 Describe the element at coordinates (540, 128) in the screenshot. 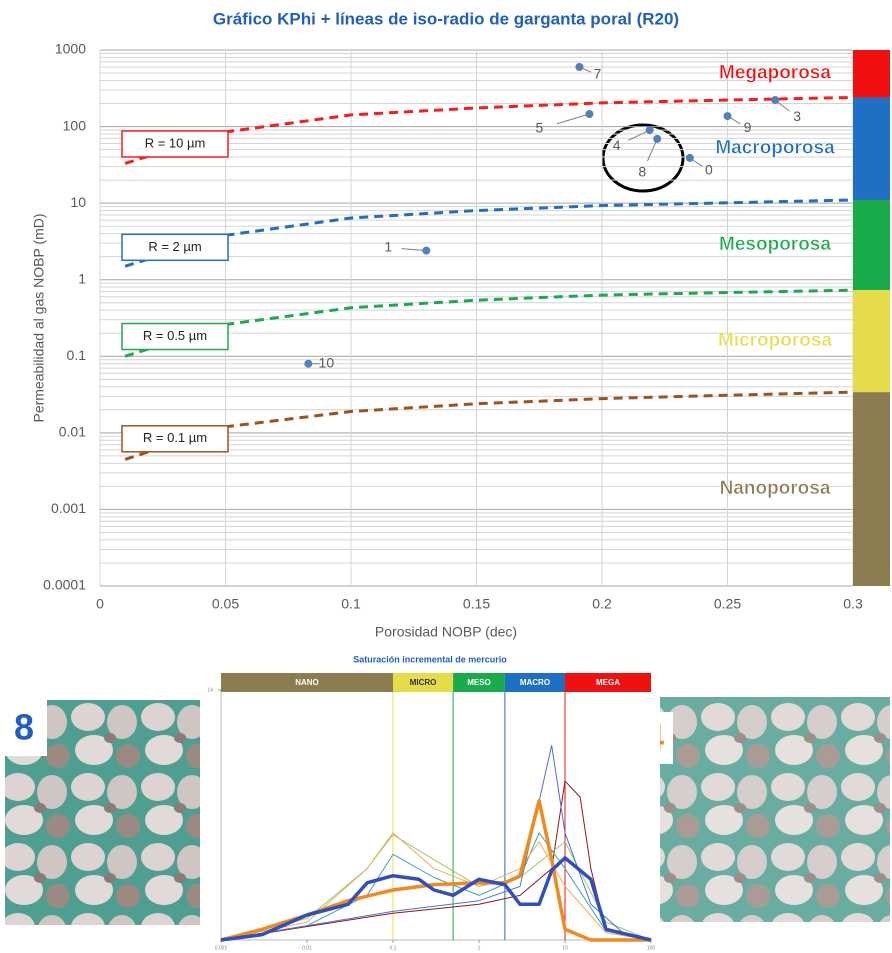

I see `point-label: 5` at that location.